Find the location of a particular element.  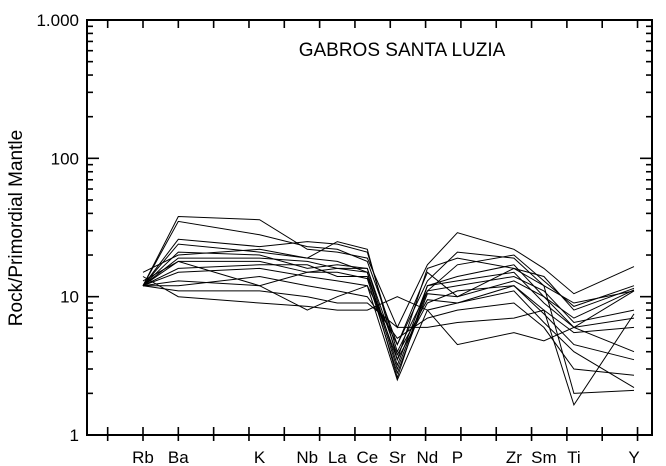

x-tick-label-rb: Rb is located at coordinates (143, 457).